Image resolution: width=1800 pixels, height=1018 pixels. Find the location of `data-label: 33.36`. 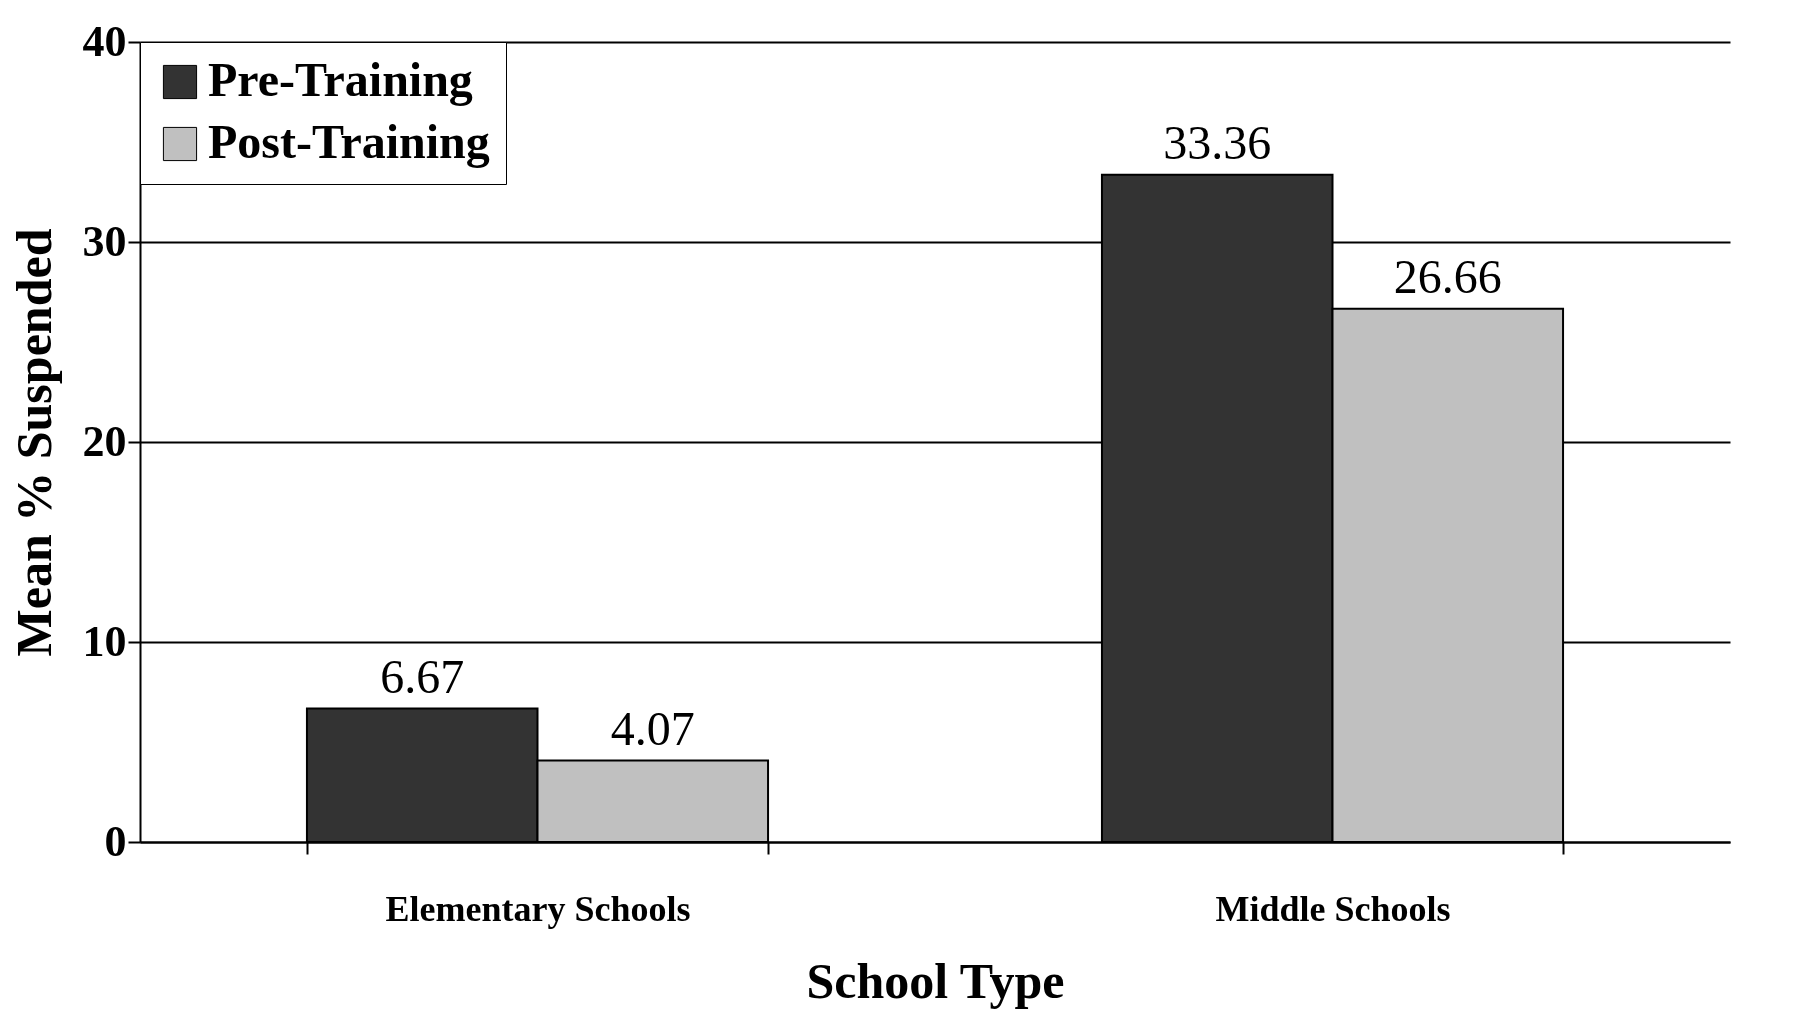

data-label: 33.36 is located at coordinates (1217, 142).